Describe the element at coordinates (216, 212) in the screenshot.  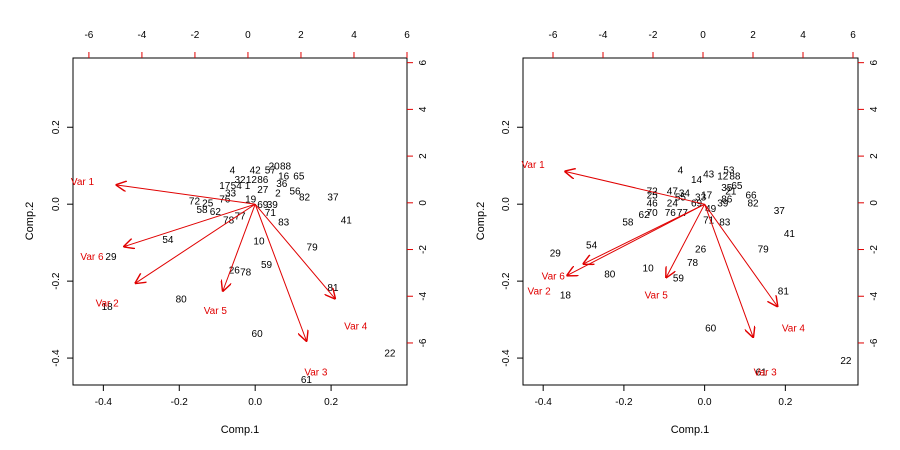
I see `observation-label: 62` at that location.